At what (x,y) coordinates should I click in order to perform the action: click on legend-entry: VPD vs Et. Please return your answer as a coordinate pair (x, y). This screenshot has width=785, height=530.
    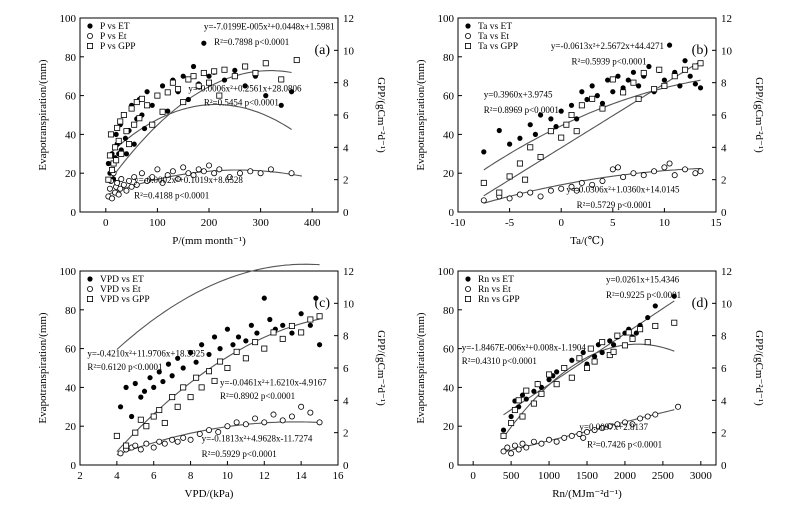
    Looking at the image, I should click on (120, 290).